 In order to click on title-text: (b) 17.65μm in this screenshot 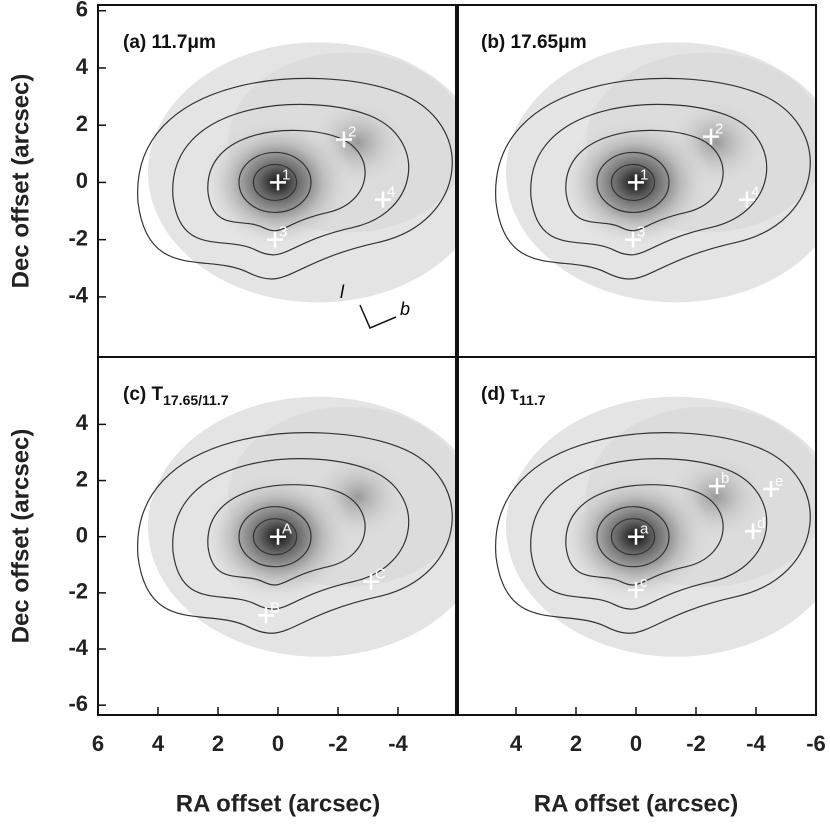, I will do `click(534, 42)`.